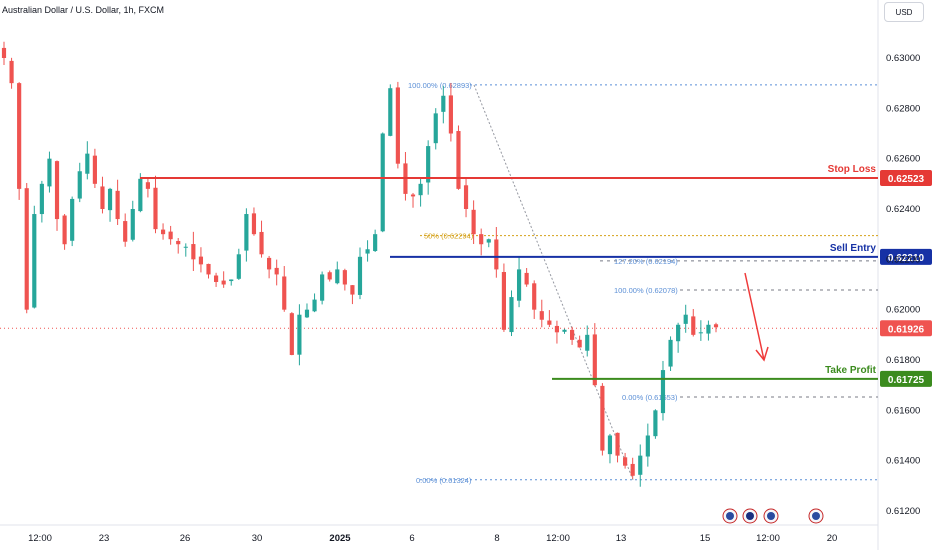 This screenshot has height=550, width=932. What do you see at coordinates (185, 538) in the screenshot?
I see `x-tick-label: 26` at bounding box center [185, 538].